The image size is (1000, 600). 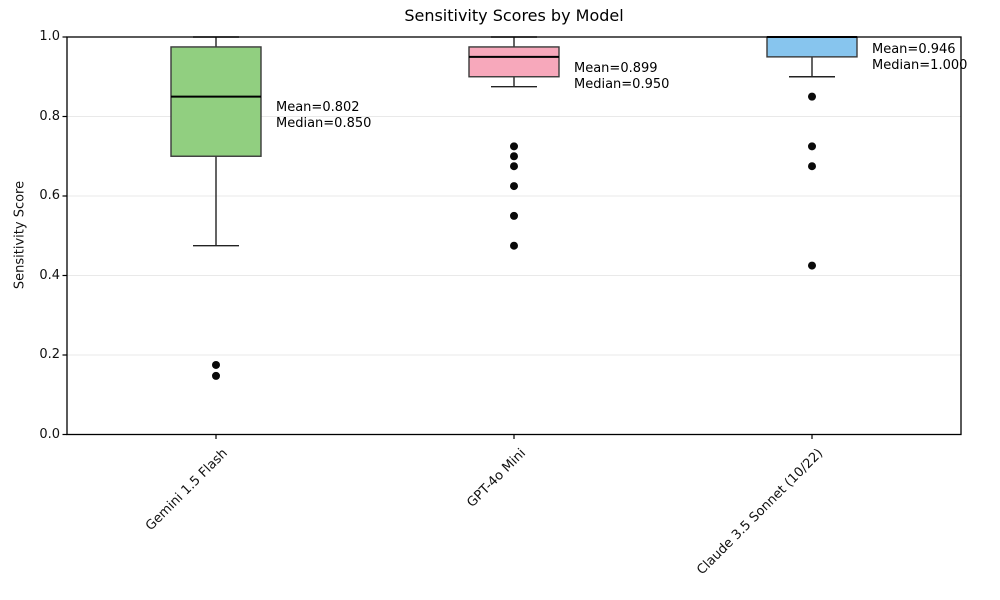 I want to click on y-tick-label: 1.0, so click(x=49, y=36).